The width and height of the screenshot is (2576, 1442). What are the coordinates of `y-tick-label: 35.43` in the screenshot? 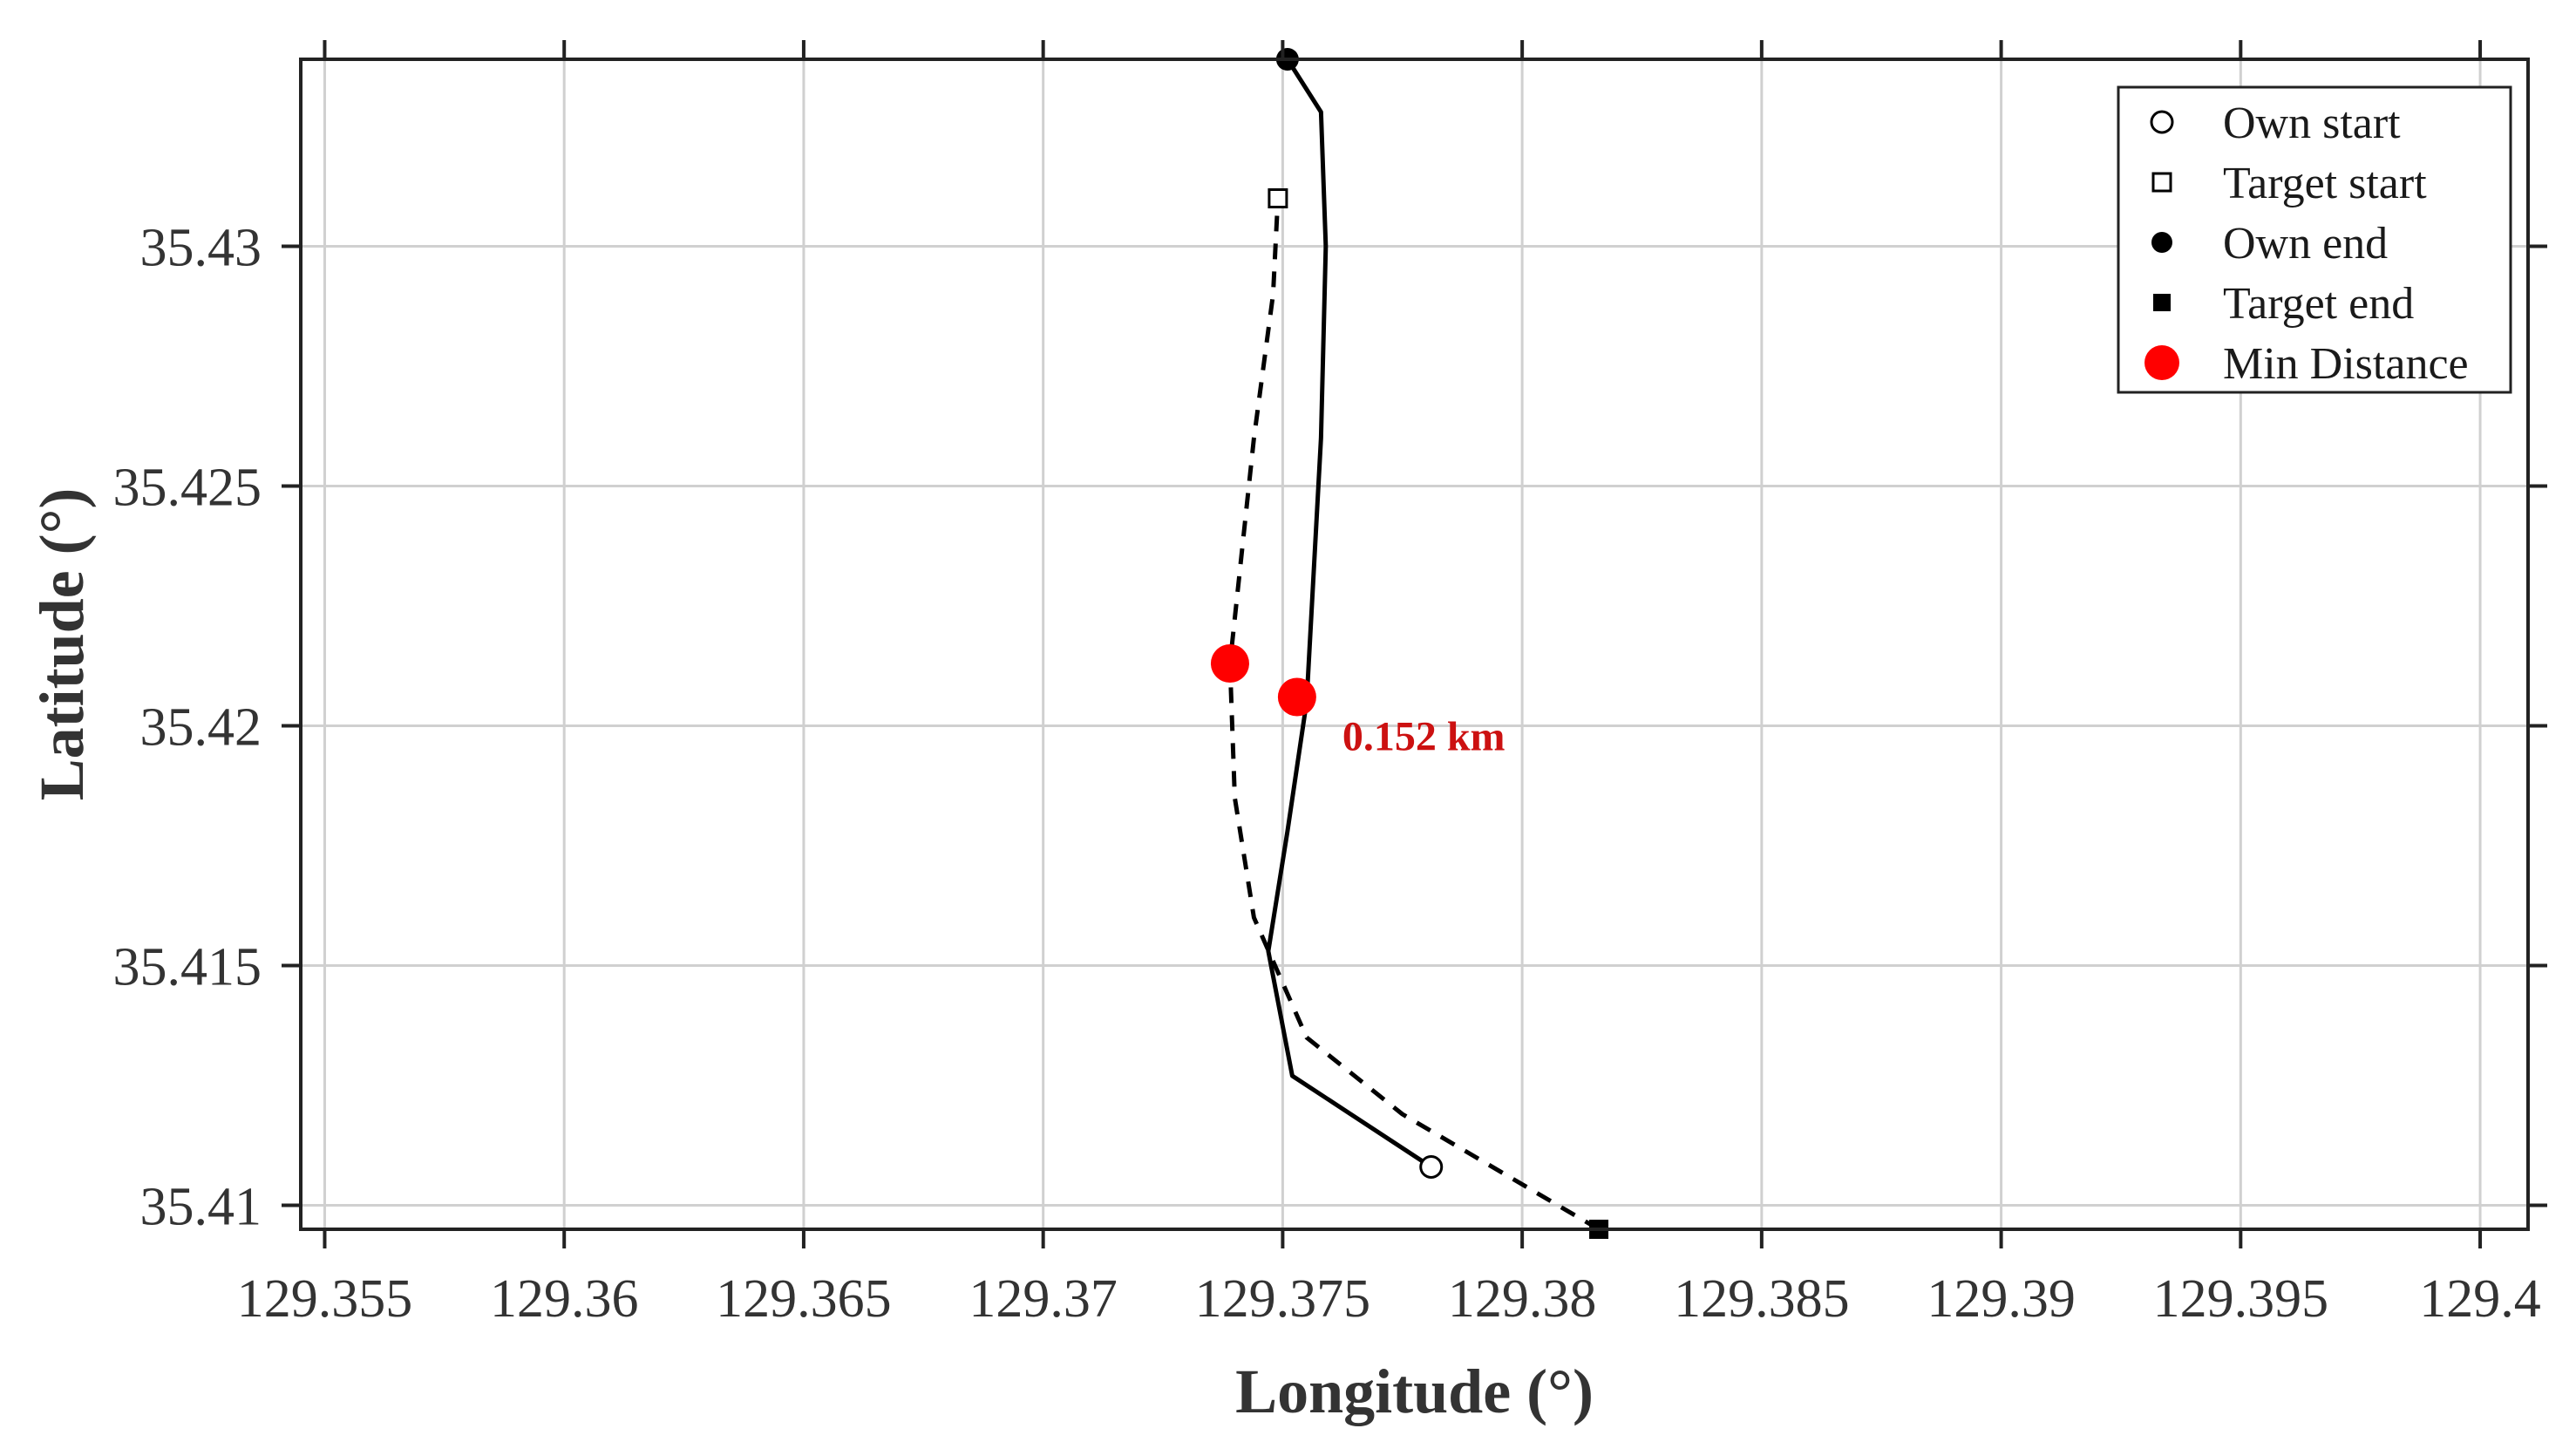 It's located at (201, 248).